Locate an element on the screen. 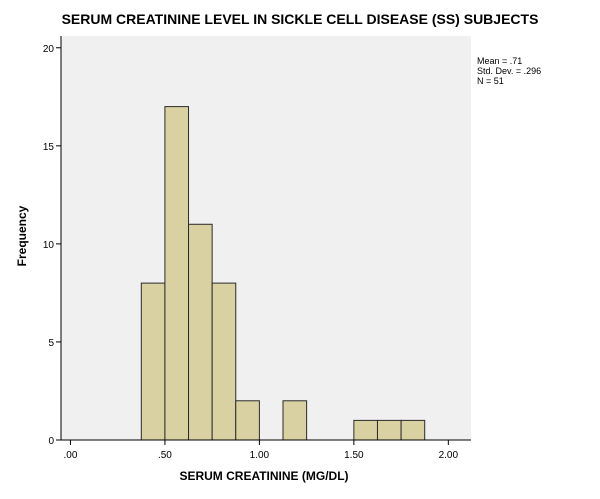  n-label: N = 51 is located at coordinates (490, 81).